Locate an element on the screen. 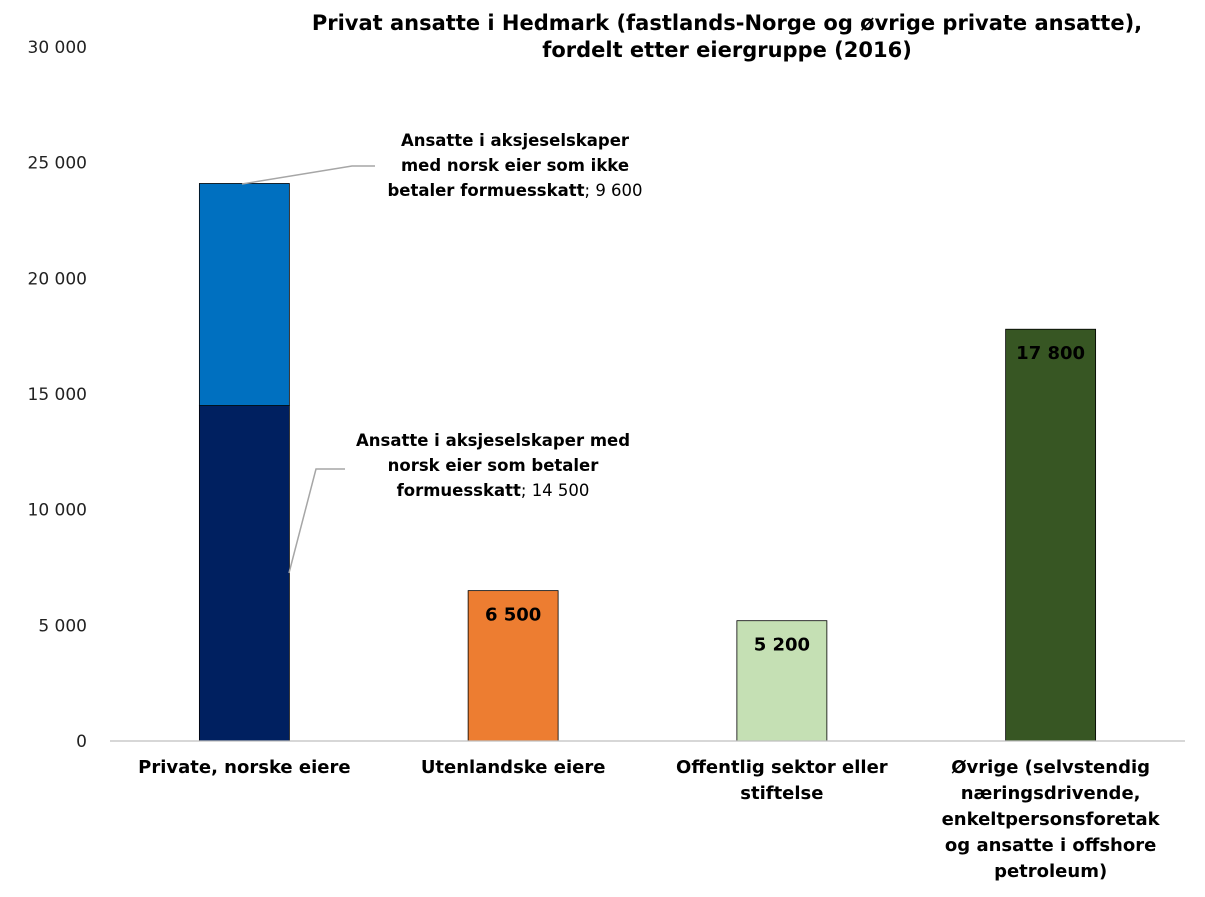  data-label: 5 200 is located at coordinates (782, 645).